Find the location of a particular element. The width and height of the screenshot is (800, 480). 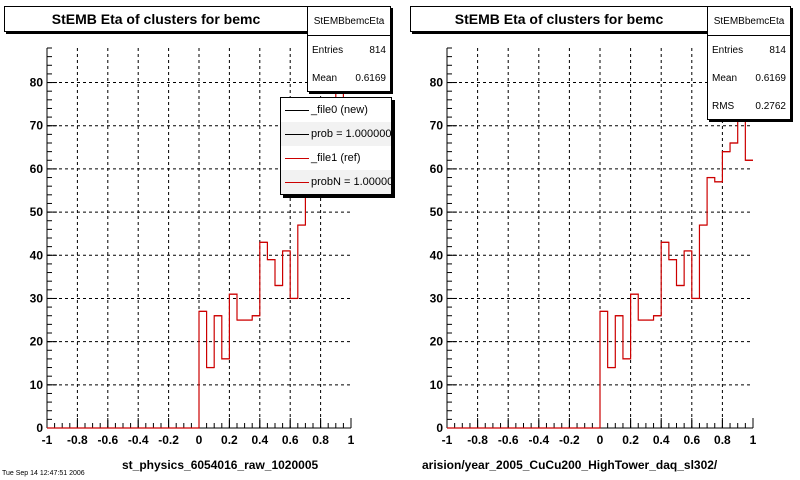

left-x-tick-label: 0.2 is located at coordinates (229, 440).